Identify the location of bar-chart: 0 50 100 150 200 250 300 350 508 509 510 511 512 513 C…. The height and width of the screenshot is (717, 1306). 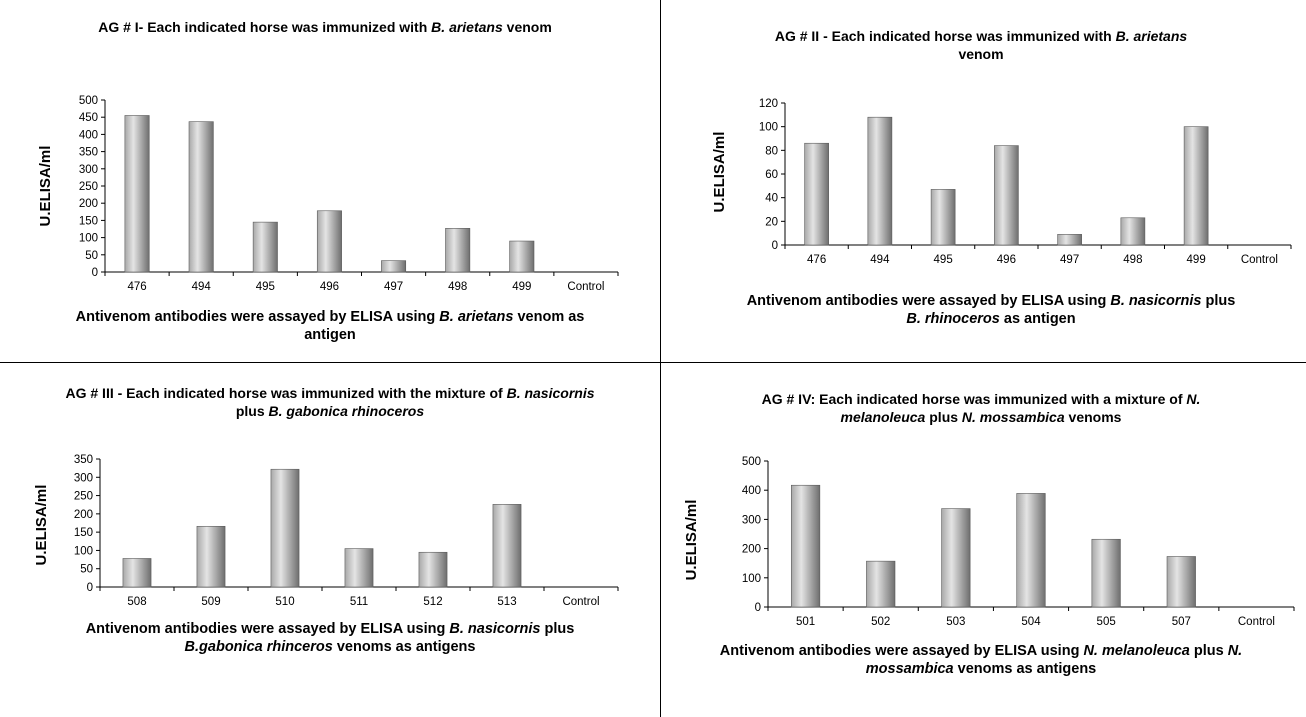
(326, 531).